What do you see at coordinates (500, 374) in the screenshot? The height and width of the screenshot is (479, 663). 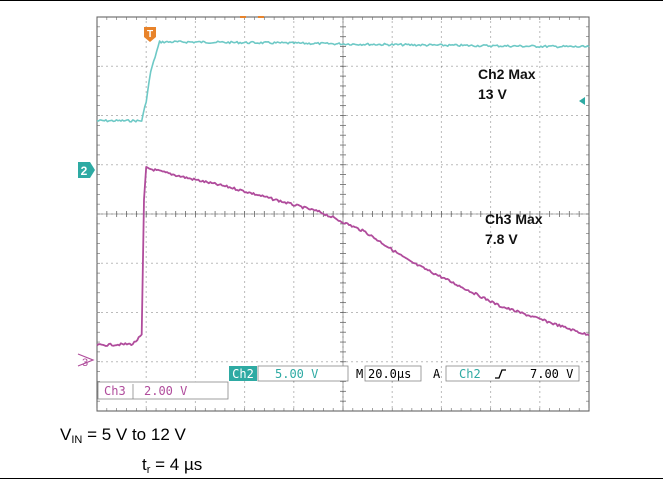 I see `rising-edge-icon` at bounding box center [500, 374].